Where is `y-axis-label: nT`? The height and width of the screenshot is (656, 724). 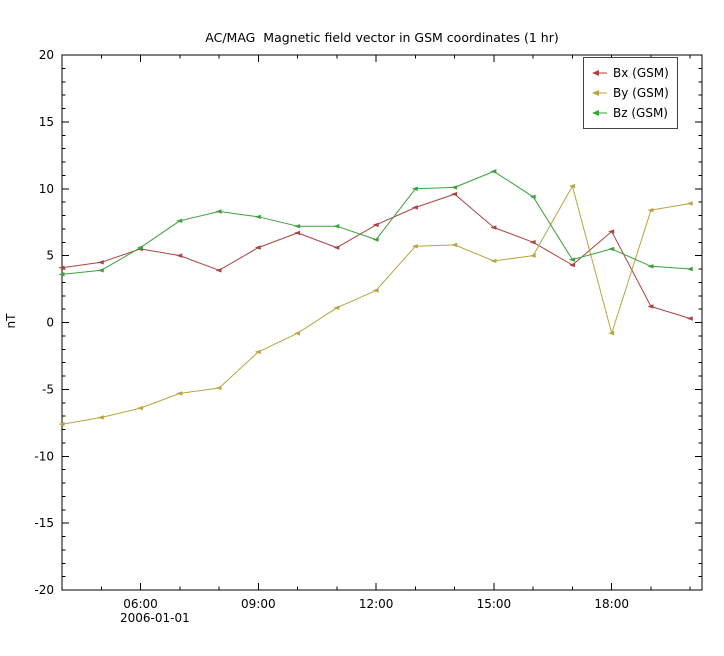 y-axis-label: nT is located at coordinates (11, 321).